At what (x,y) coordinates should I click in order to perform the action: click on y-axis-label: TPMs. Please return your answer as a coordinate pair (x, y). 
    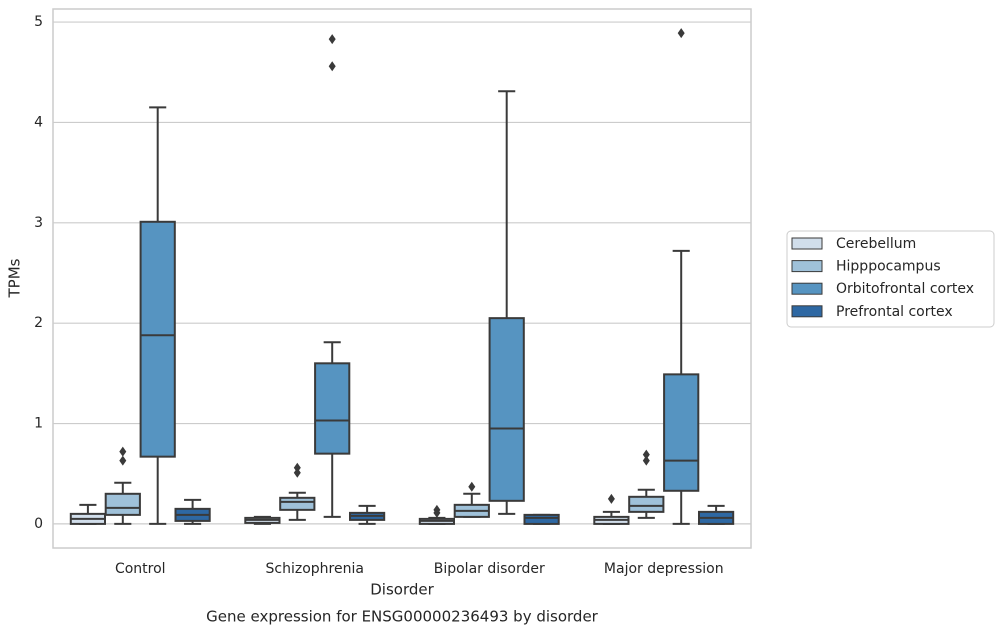
    Looking at the image, I should click on (15, 278).